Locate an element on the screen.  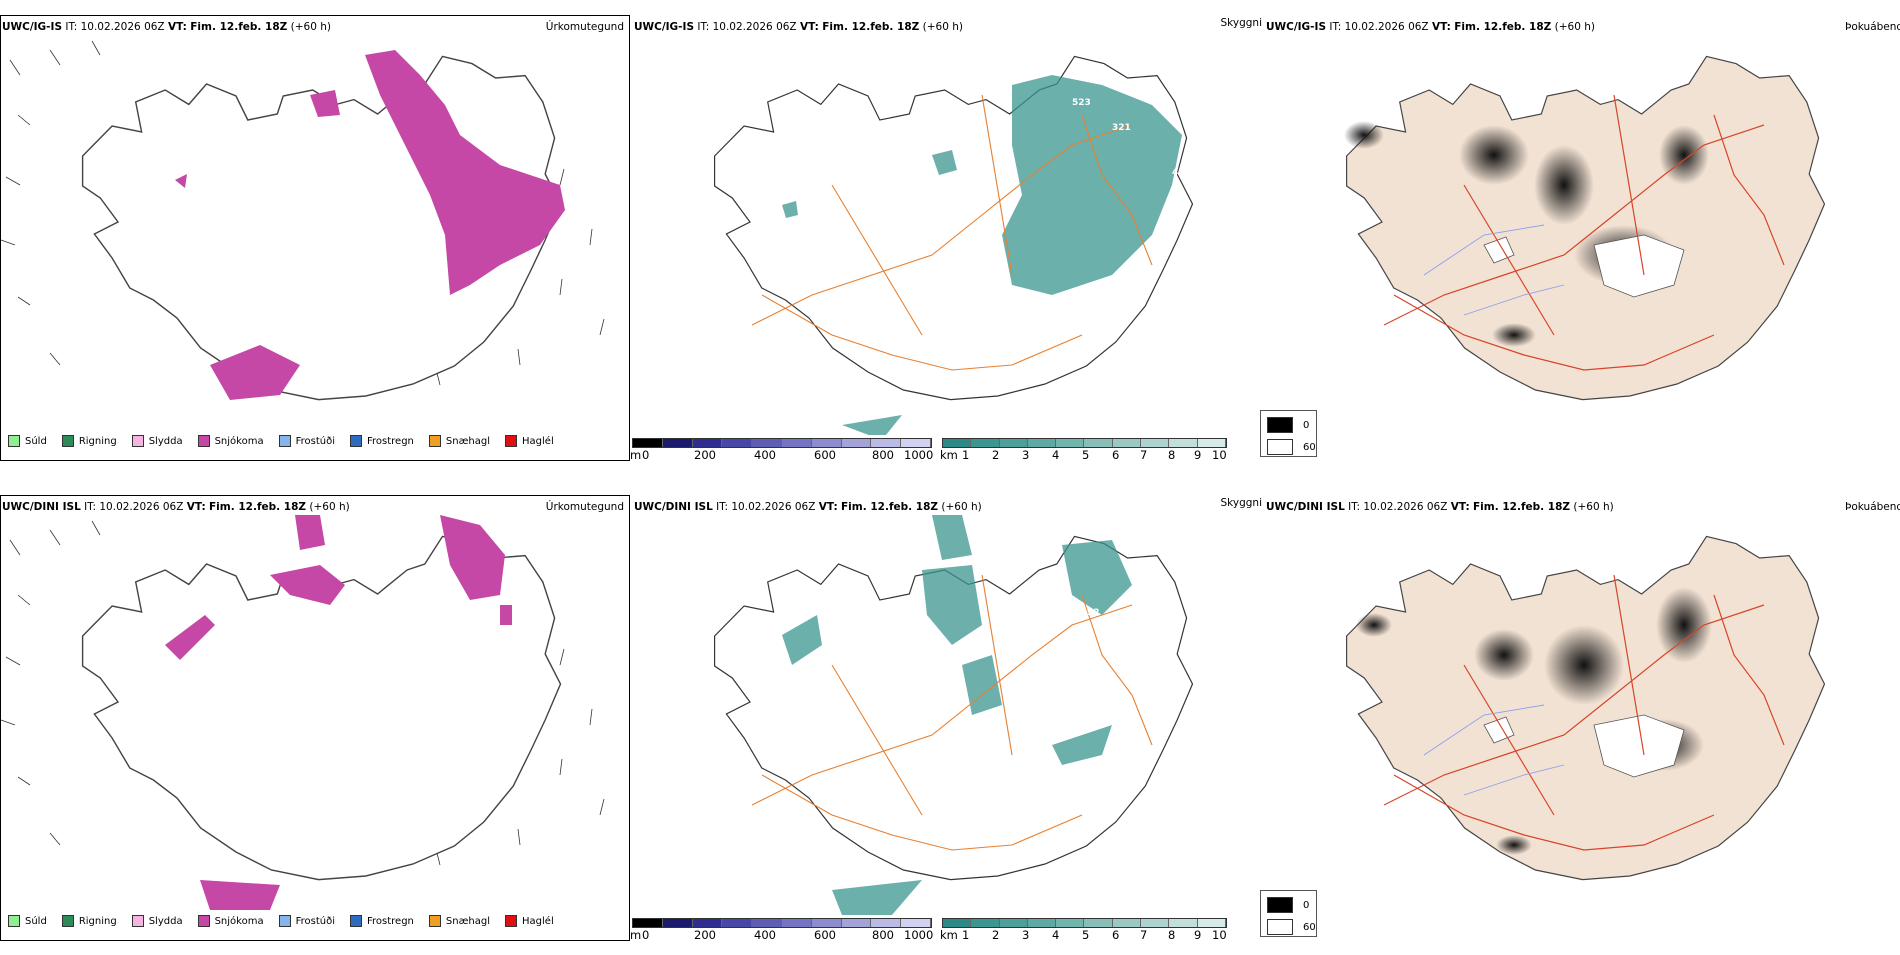
map-visibility: 523 321 479 341 371 is located at coordinates (953, 245).